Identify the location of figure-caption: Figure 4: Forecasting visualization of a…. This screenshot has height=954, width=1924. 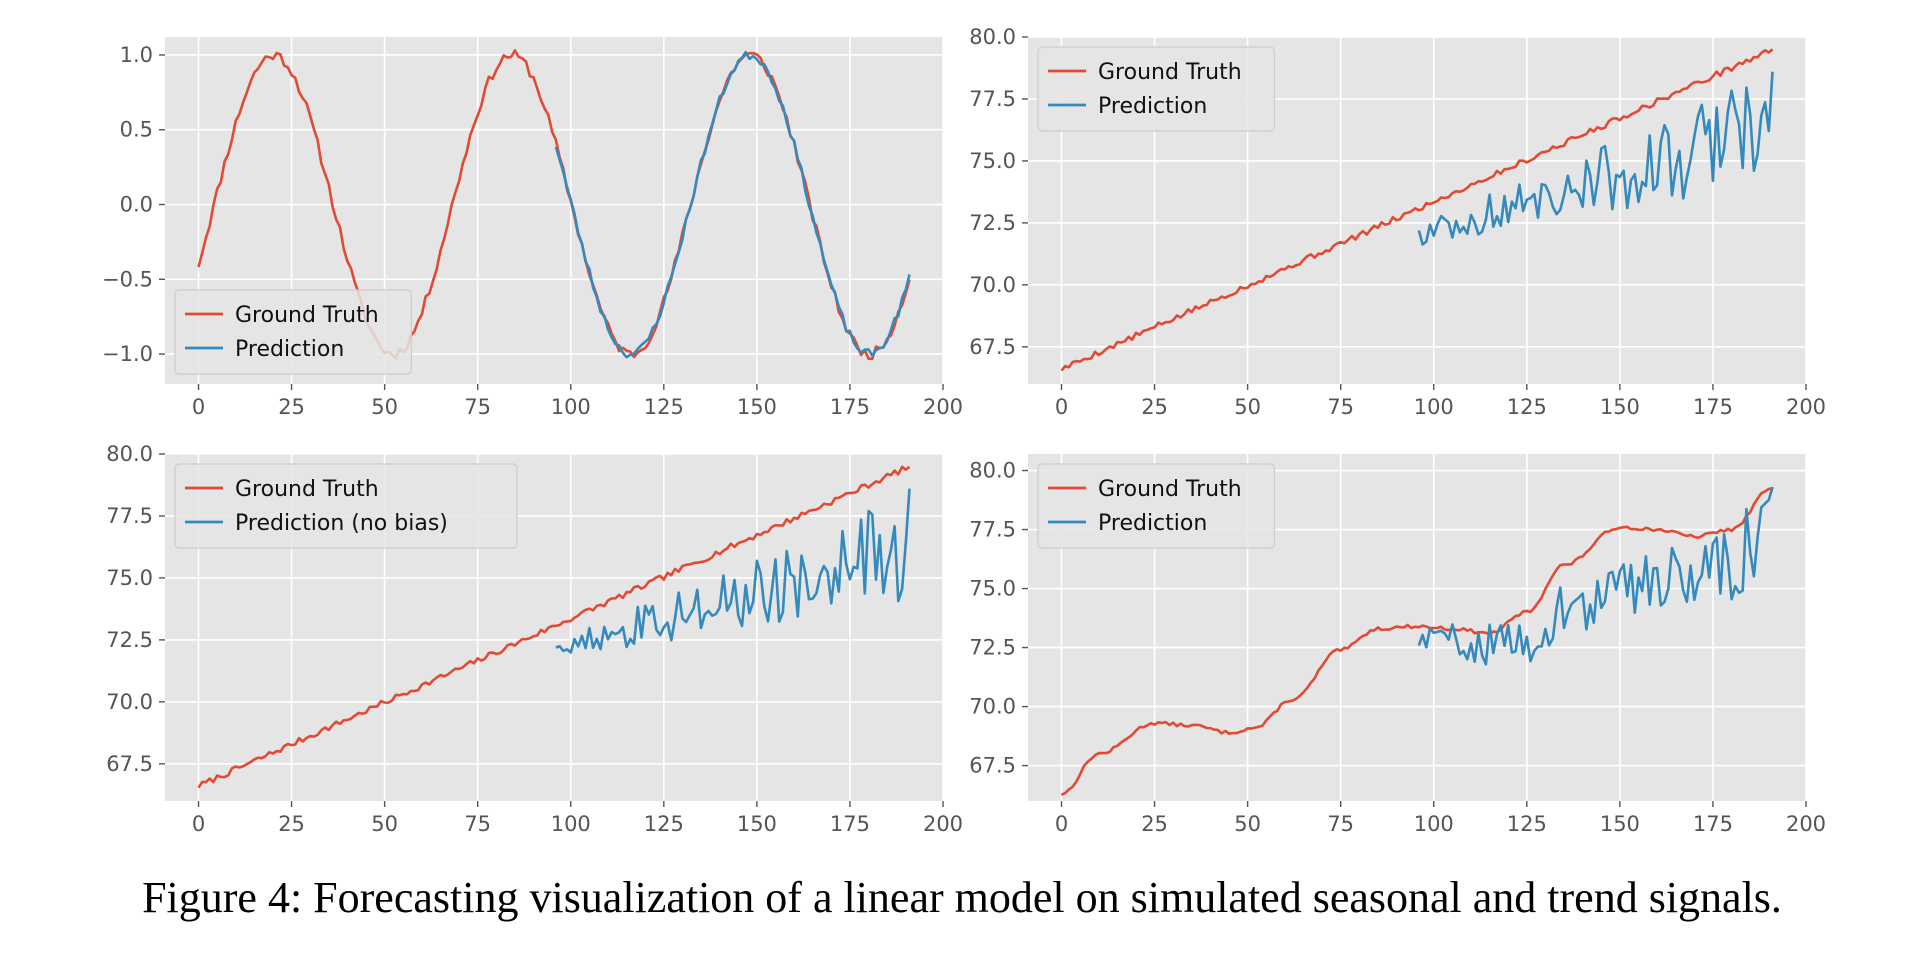
(962, 897).